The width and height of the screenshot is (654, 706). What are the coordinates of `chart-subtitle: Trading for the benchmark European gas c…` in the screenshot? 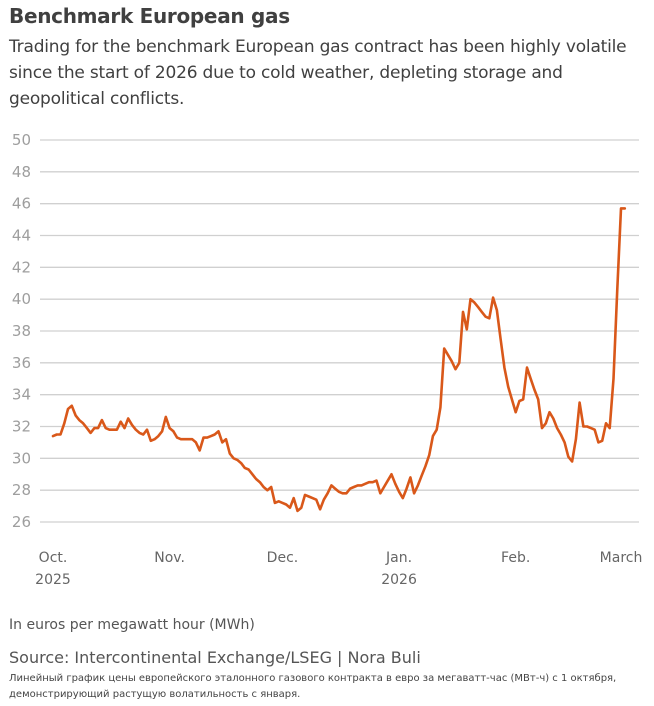 It's located at (318, 73).